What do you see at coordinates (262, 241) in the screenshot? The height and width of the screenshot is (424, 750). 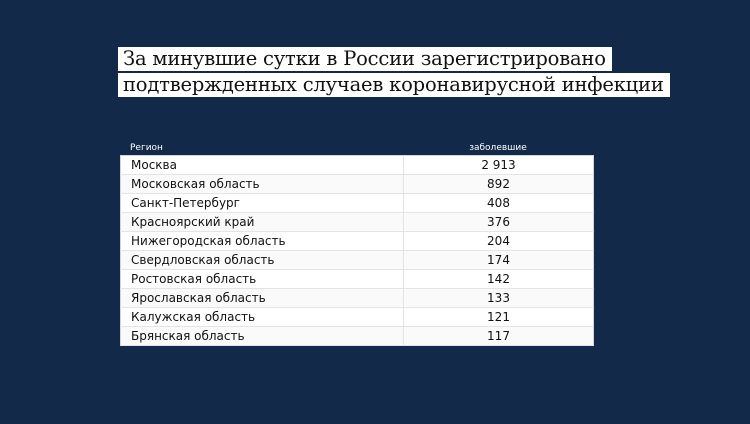 I see `region-cell: Нижегородская область` at bounding box center [262, 241].